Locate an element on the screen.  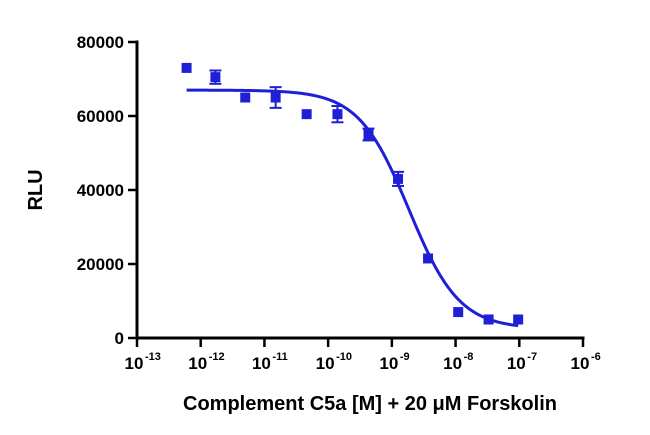
x-tick-label: 10 -7 is located at coordinates (522, 362).